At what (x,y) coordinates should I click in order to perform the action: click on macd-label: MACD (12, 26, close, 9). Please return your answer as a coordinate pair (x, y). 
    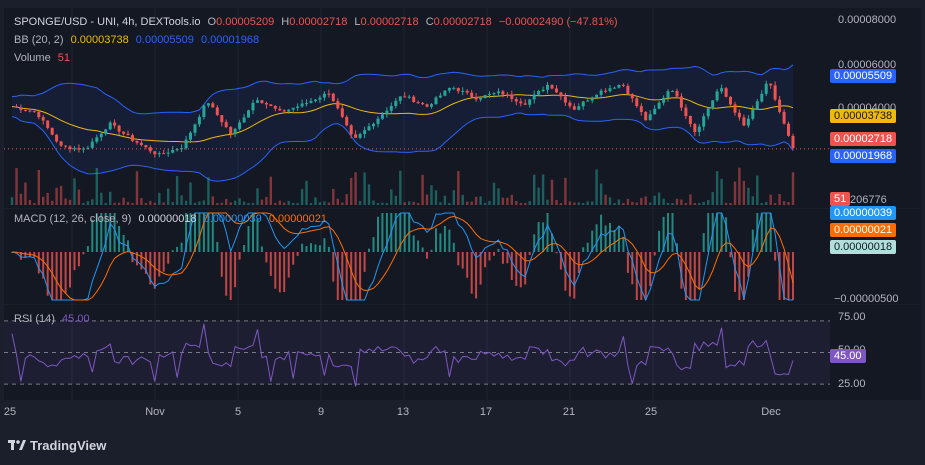
    Looking at the image, I should click on (73, 219).